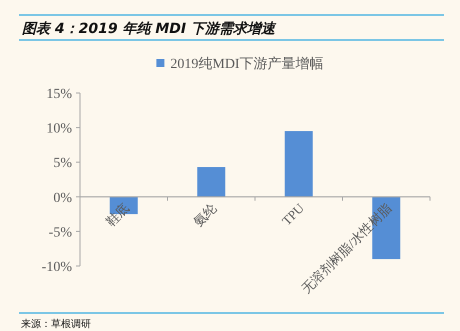 Image resolution: width=460 pixels, height=331 pixels. I want to click on y-tick-label: -5%, so click(60, 232).